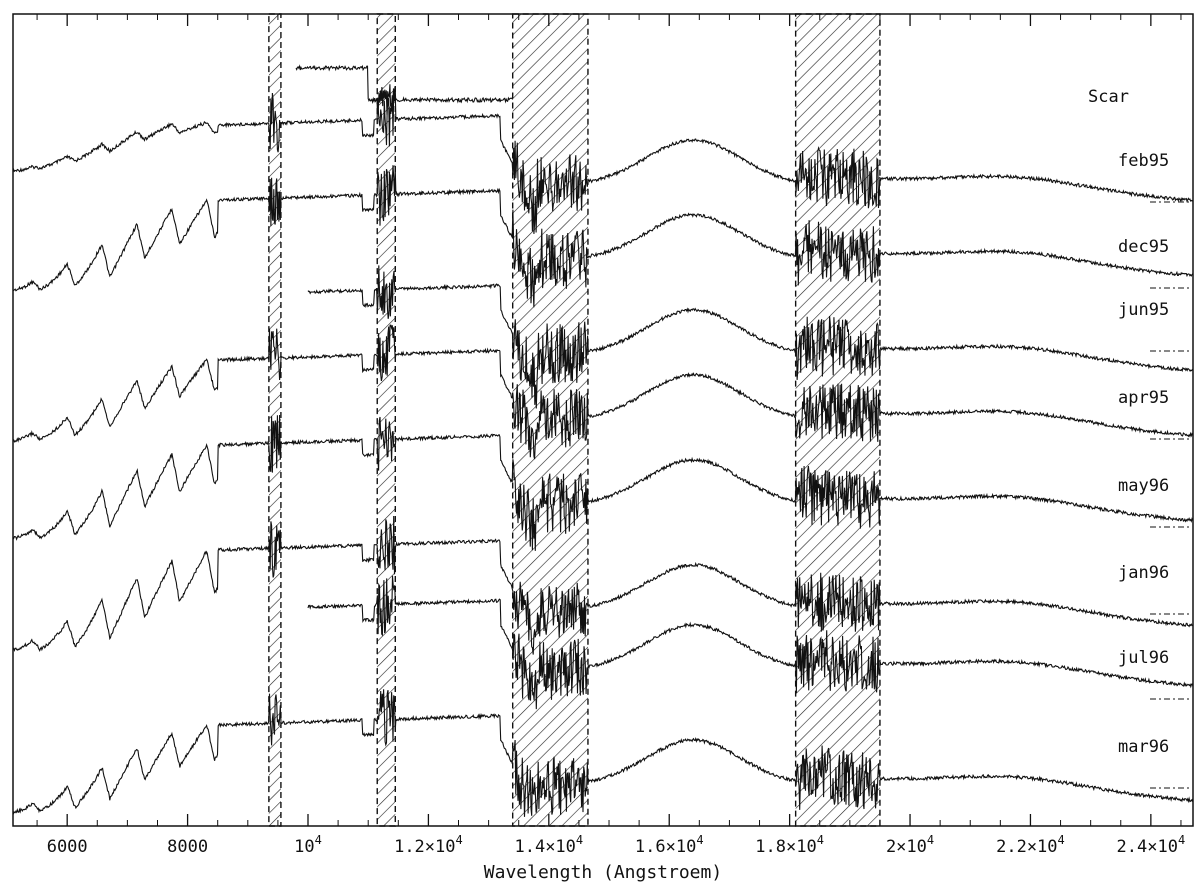 The image size is (1200, 892). Describe the element at coordinates (1143, 161) in the screenshot. I see `epoch-label-feb95: feb95` at that location.